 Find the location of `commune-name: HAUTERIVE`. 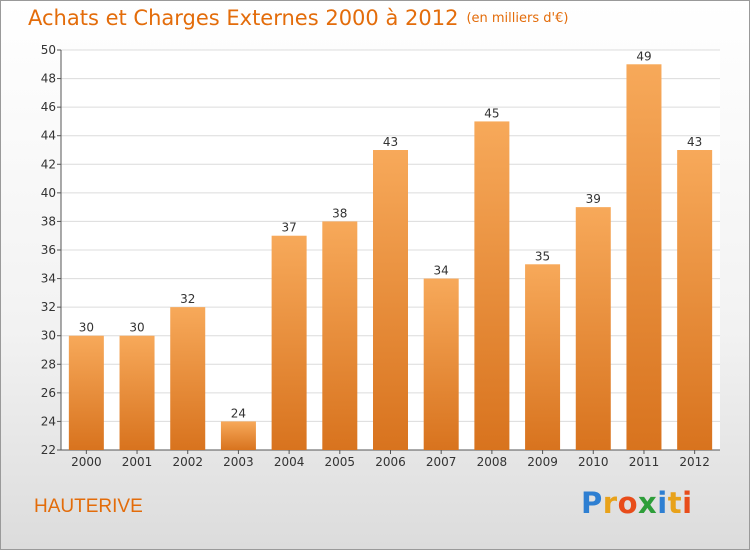

commune-name: HAUTERIVE is located at coordinates (88, 506).